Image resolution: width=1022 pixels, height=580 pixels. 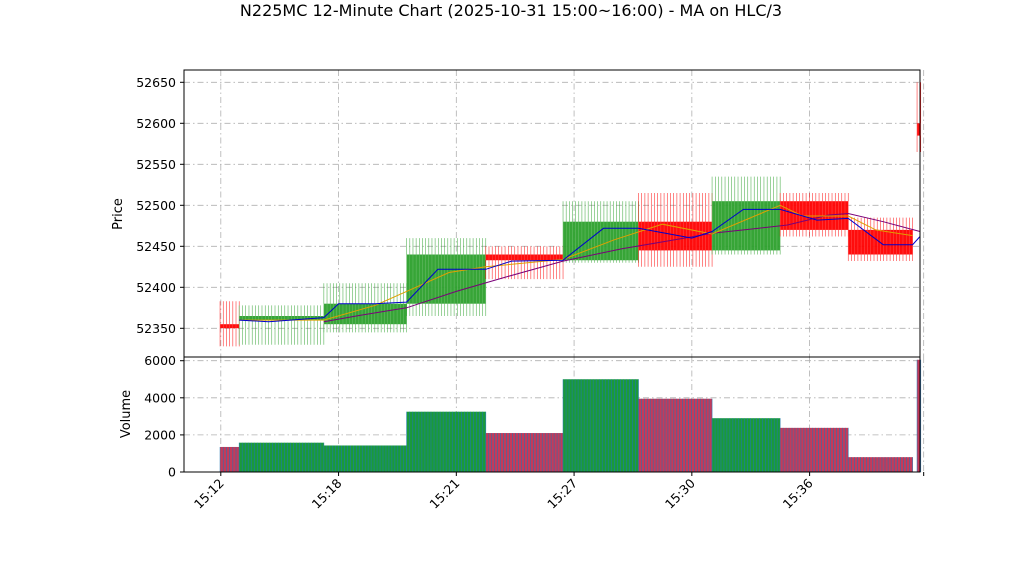 I want to click on ma-long-line, so click(x=622, y=267).